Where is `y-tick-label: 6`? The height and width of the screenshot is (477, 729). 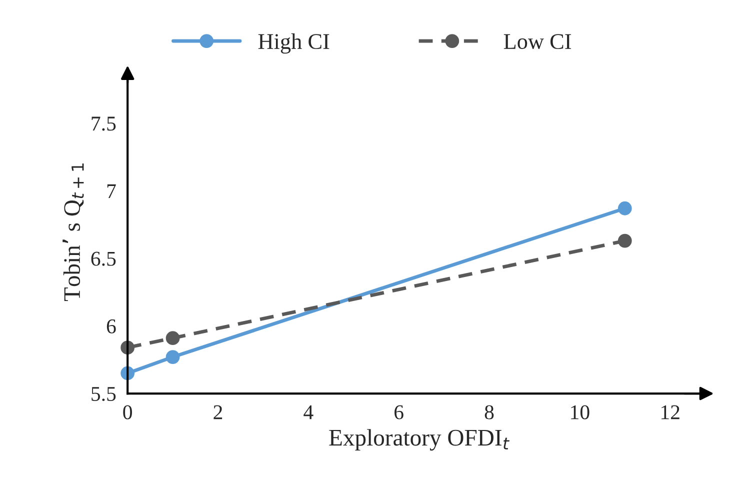
y-tick-label: 6 is located at coordinates (111, 326).